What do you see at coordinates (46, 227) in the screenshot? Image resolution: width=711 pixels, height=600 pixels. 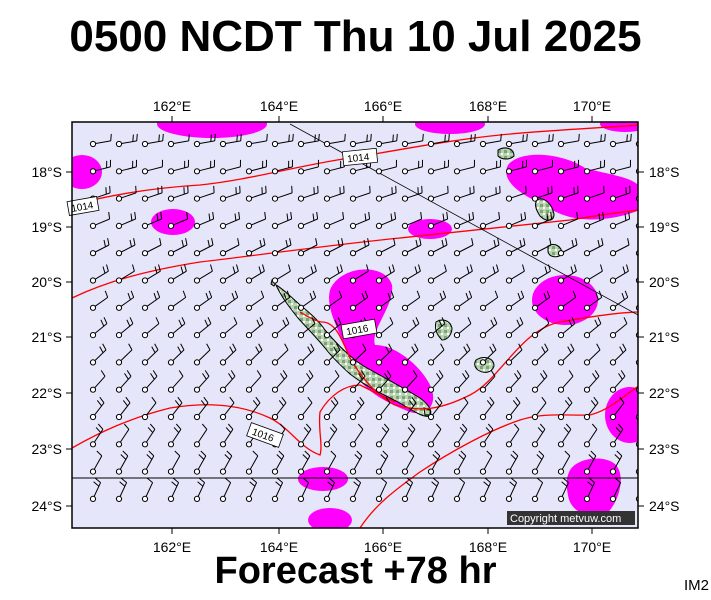 I see `y-tick-label: 19°S` at bounding box center [46, 227].